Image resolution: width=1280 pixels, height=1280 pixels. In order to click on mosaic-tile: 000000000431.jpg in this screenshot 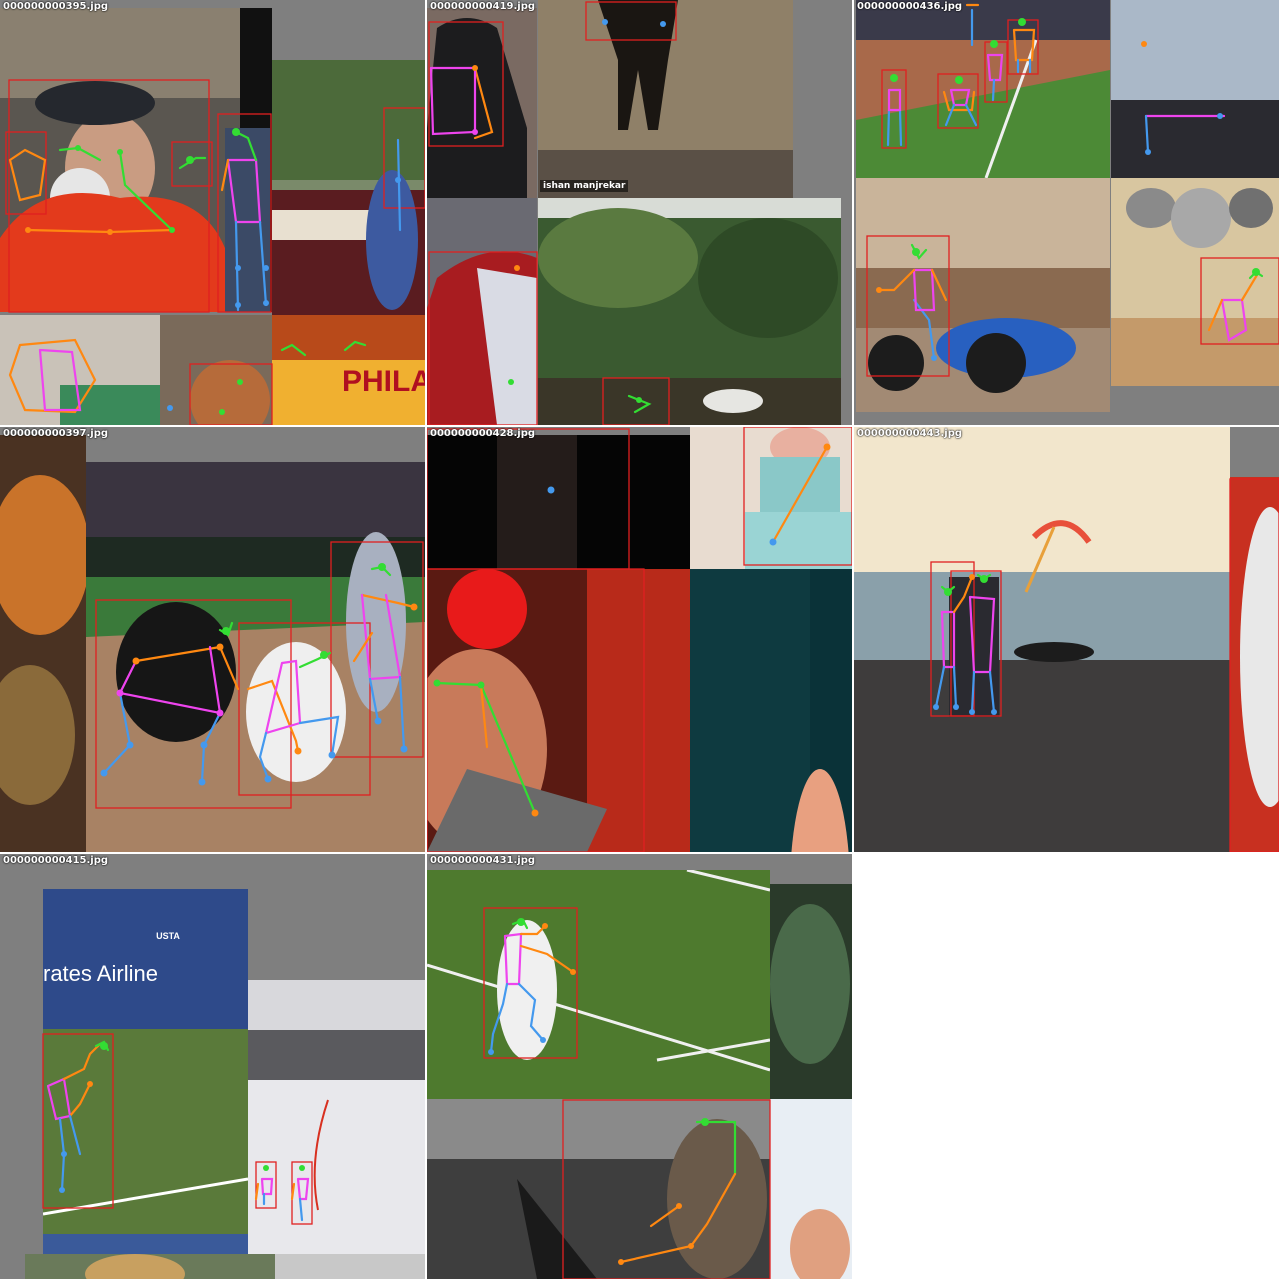, I will do `click(639, 1066)`.